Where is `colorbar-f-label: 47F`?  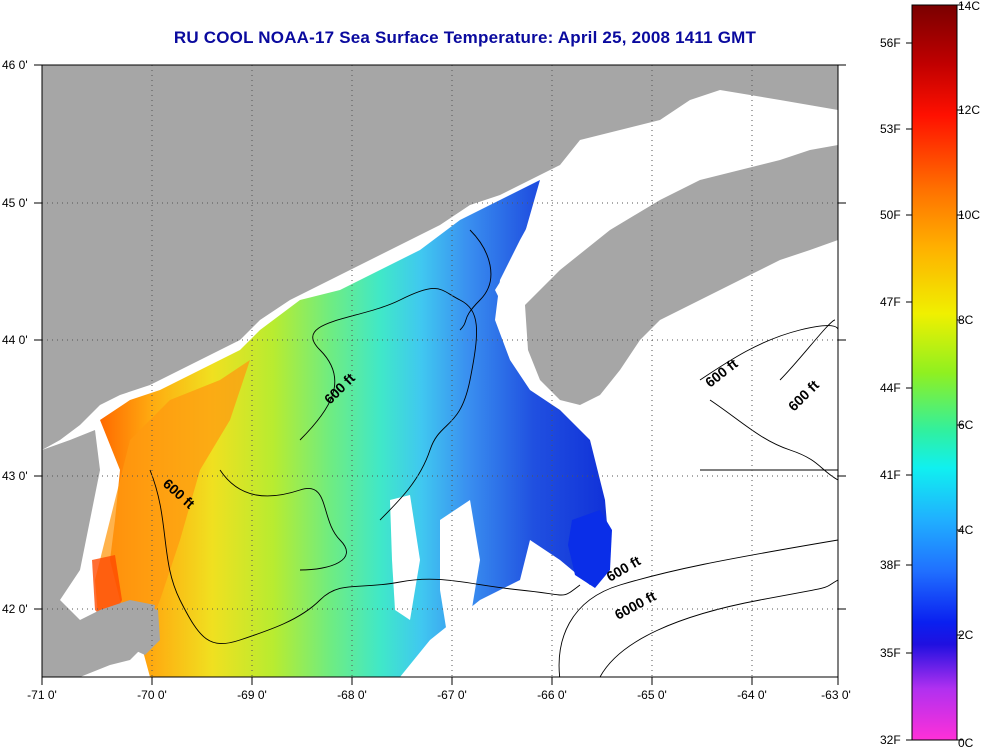 colorbar-f-label: 47F is located at coordinates (890, 302).